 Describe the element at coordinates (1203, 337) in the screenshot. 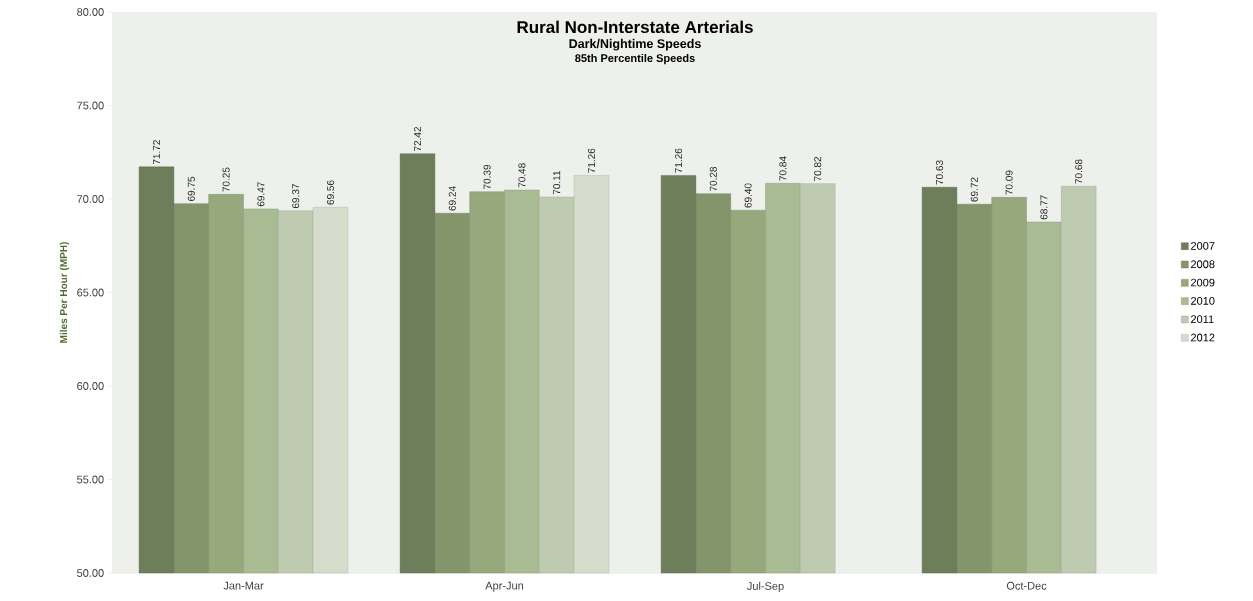

I see `legend-label: 2012` at that location.